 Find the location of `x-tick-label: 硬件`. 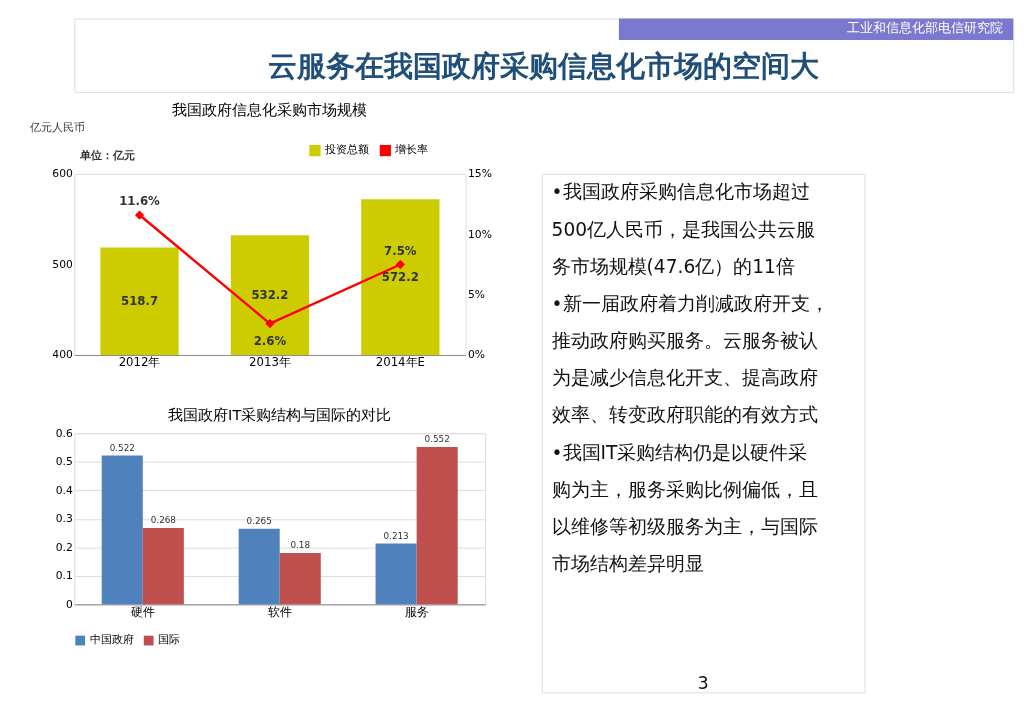

x-tick-label: 硬件 is located at coordinates (142, 611).